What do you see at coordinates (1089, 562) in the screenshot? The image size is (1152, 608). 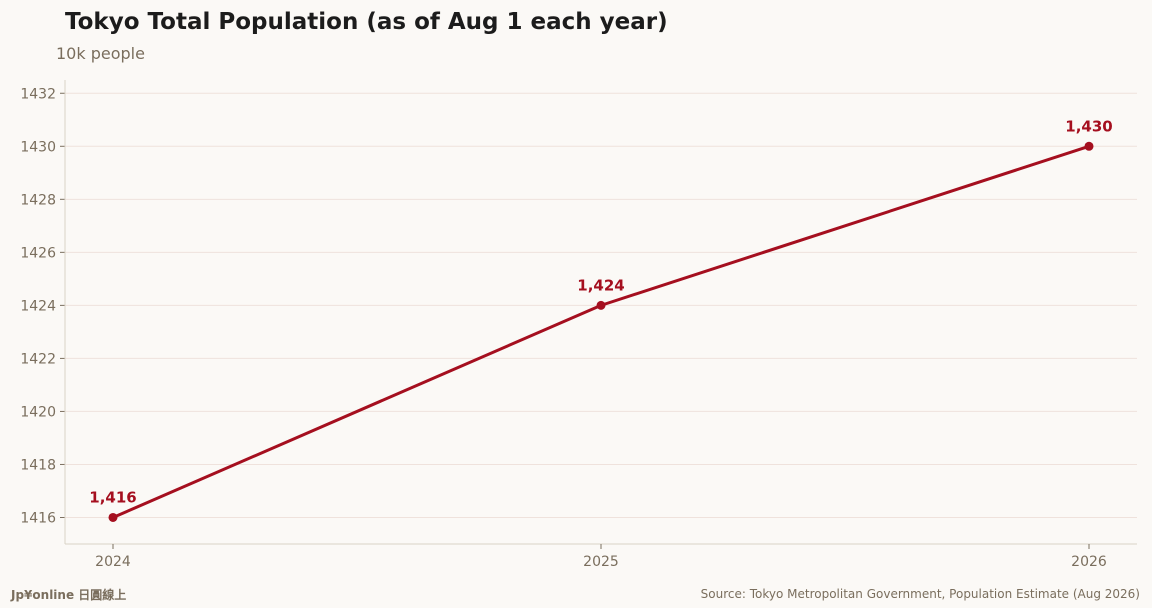 I see `x-tick-label: 2026` at bounding box center [1089, 562].